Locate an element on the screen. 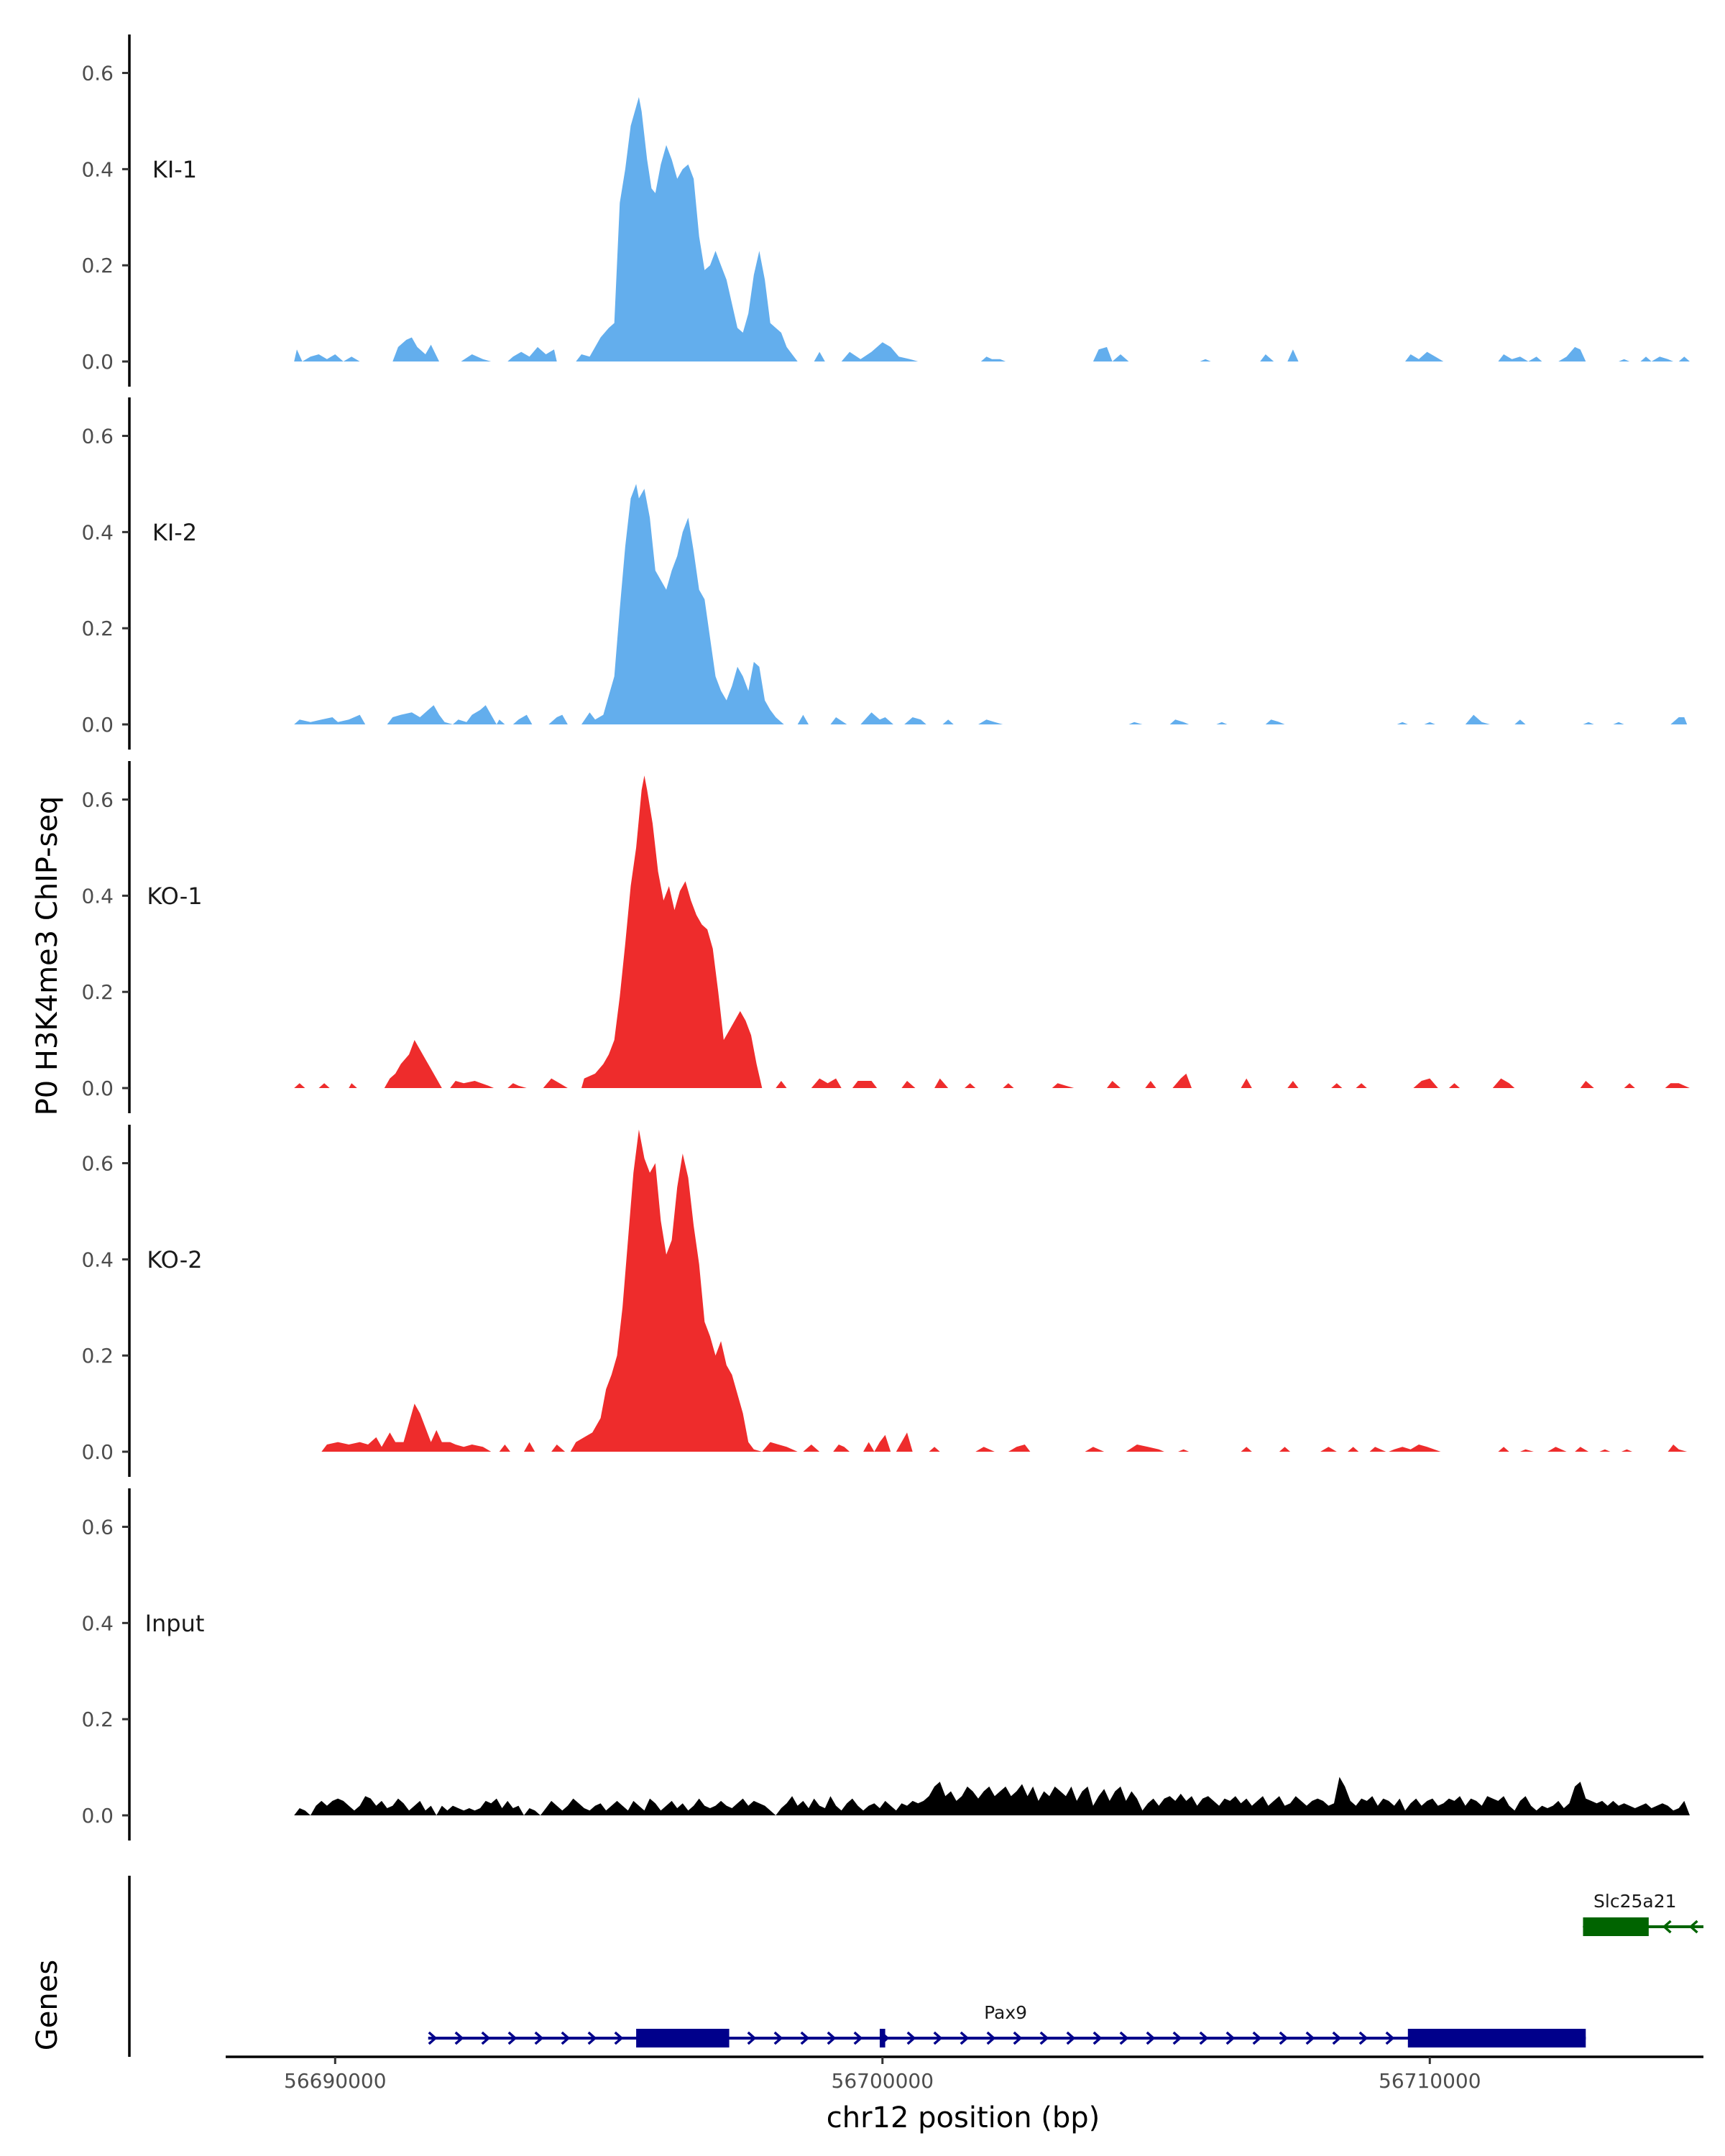  gene-slc25a21: Slc25a21 is located at coordinates (1642, 1913).